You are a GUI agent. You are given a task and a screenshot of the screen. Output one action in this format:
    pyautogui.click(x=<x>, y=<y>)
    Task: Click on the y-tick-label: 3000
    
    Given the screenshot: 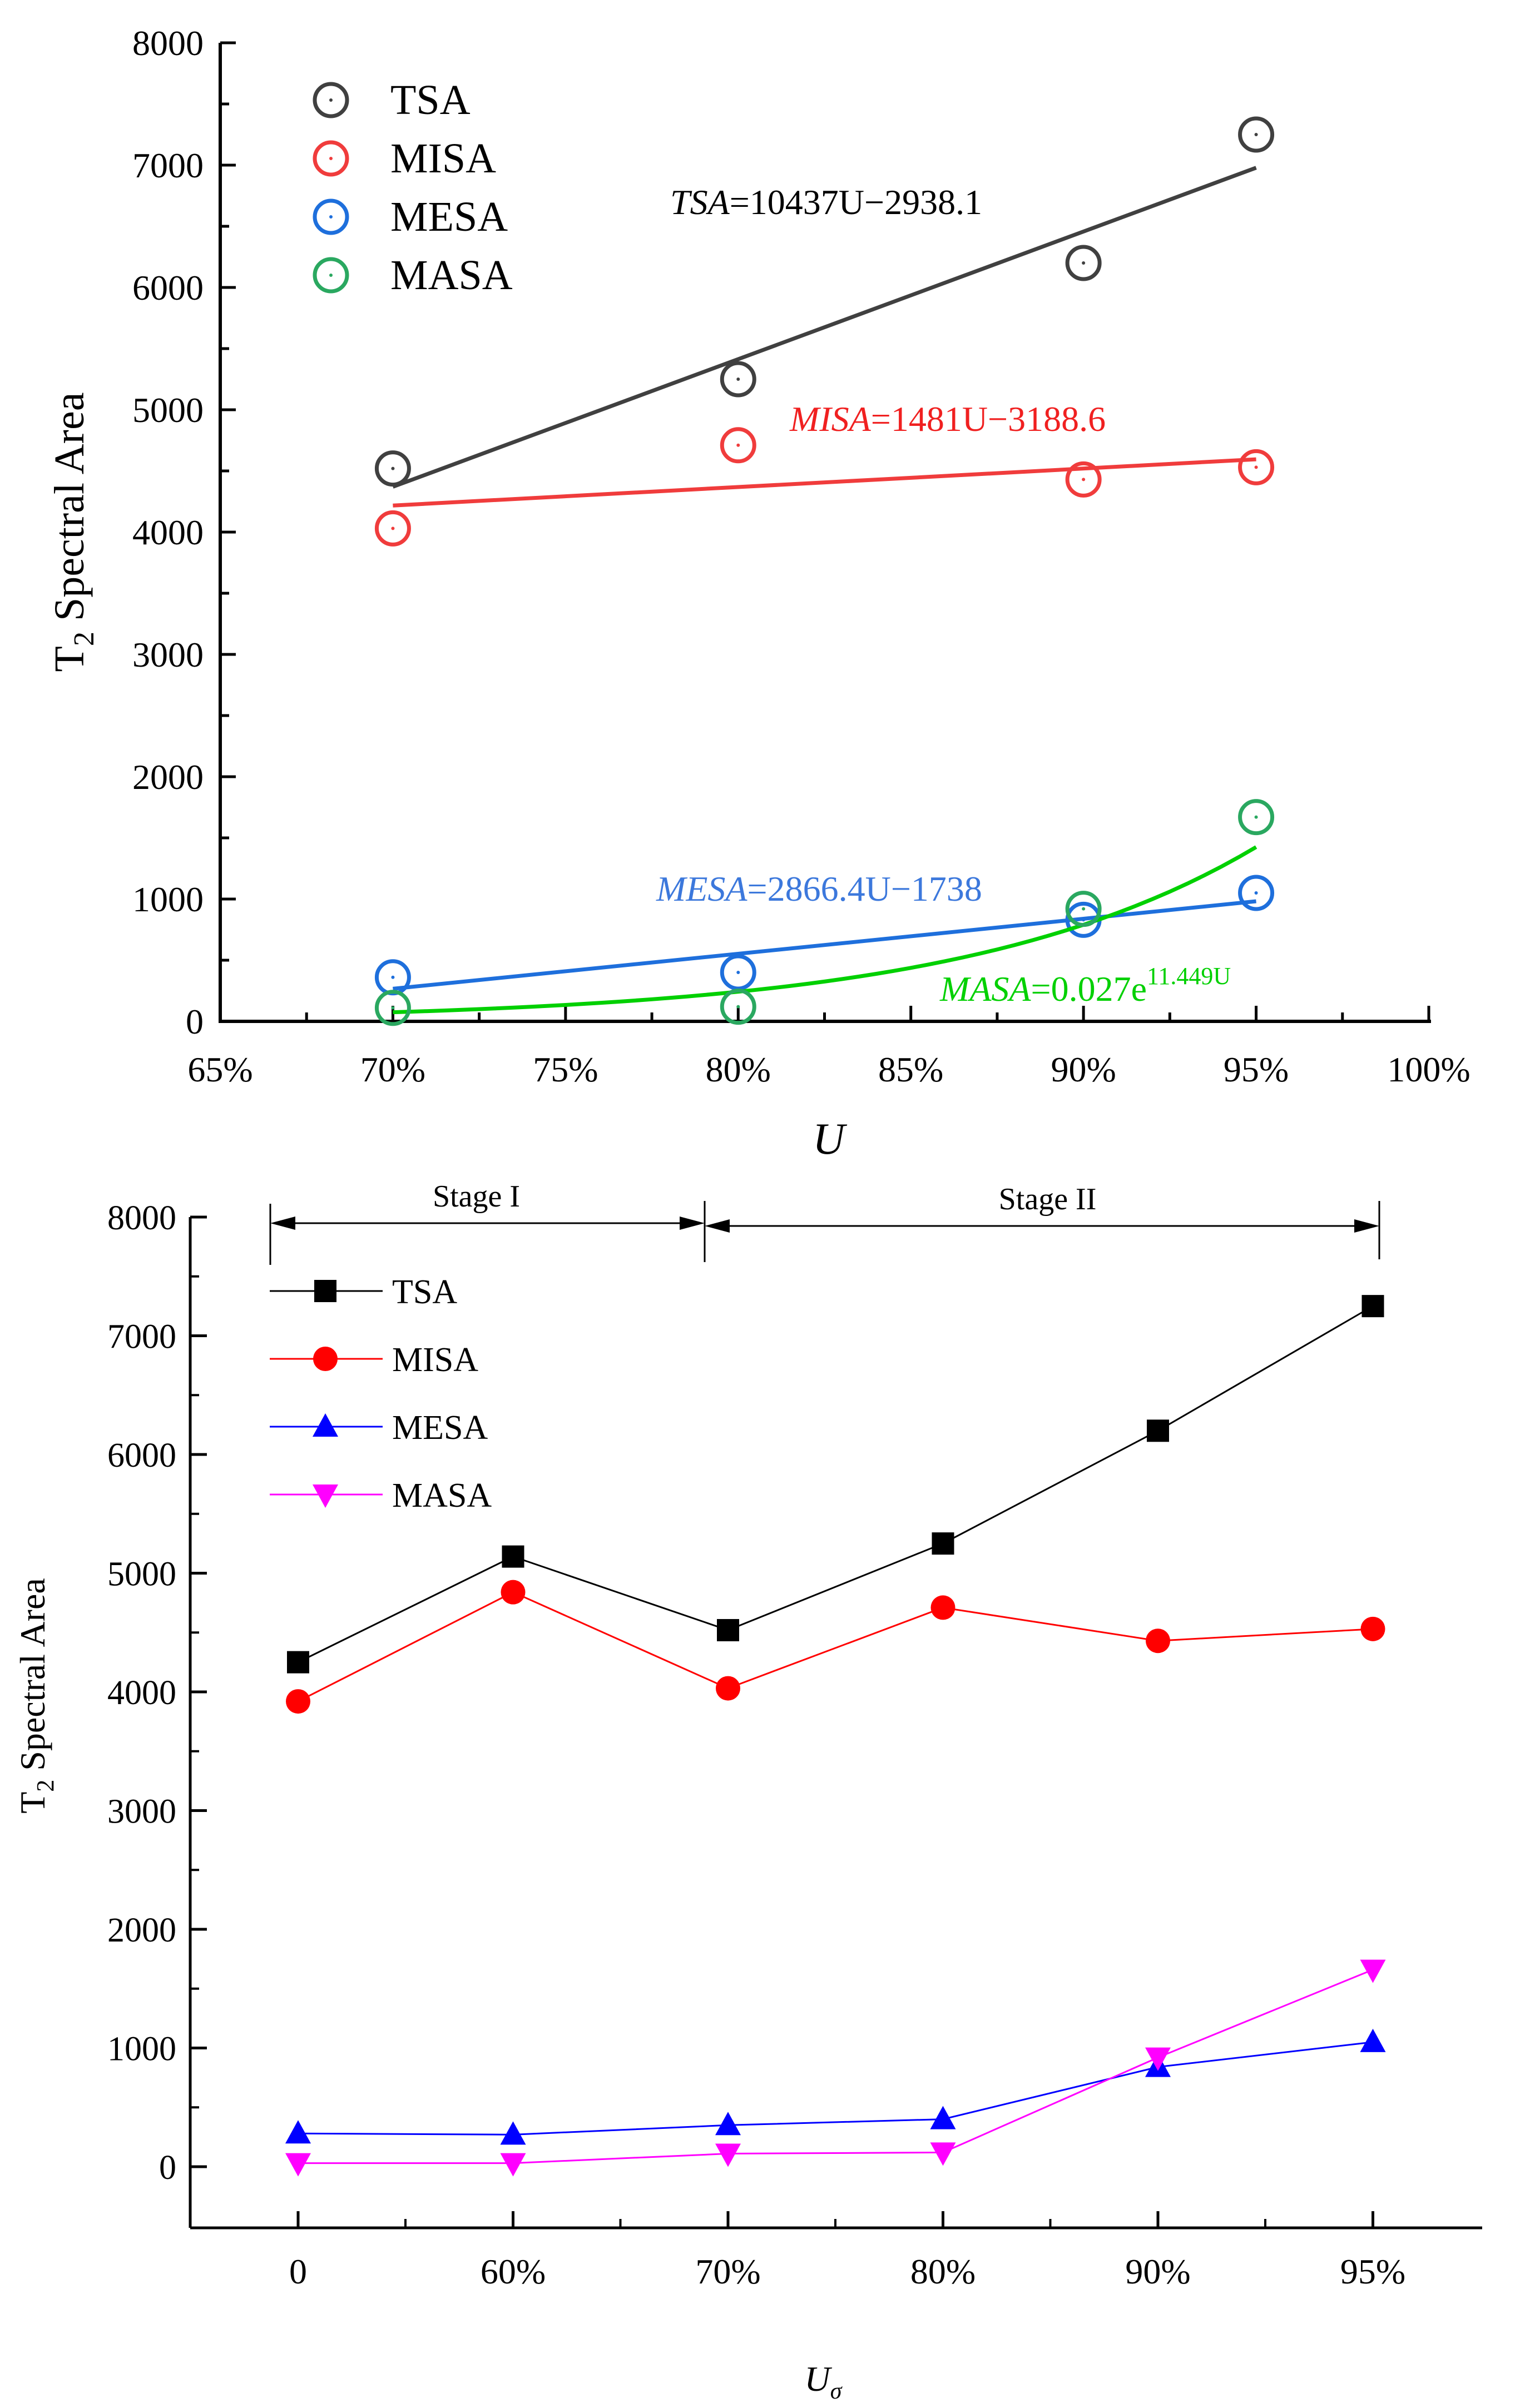 What is the action you would take?
    pyautogui.click(x=168, y=654)
    